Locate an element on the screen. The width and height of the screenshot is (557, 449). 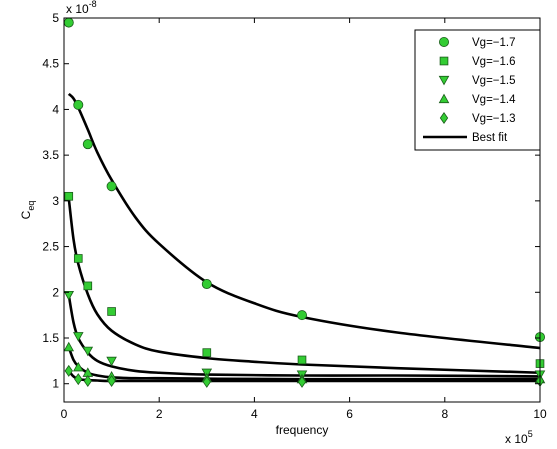
y-tick-label: 1.5 is located at coordinates (50, 338).